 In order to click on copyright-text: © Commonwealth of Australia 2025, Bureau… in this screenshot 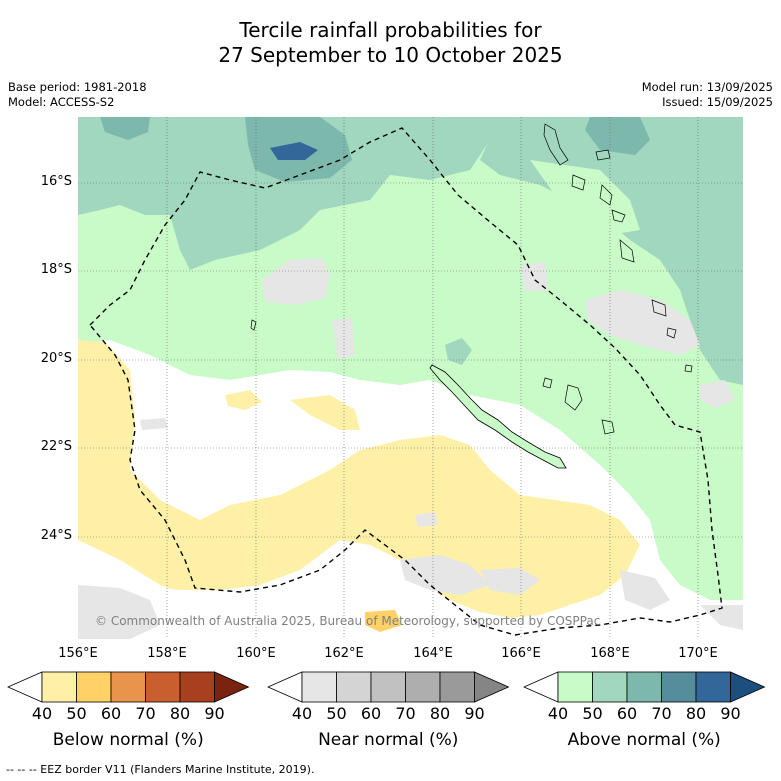, I will do `click(348, 621)`.